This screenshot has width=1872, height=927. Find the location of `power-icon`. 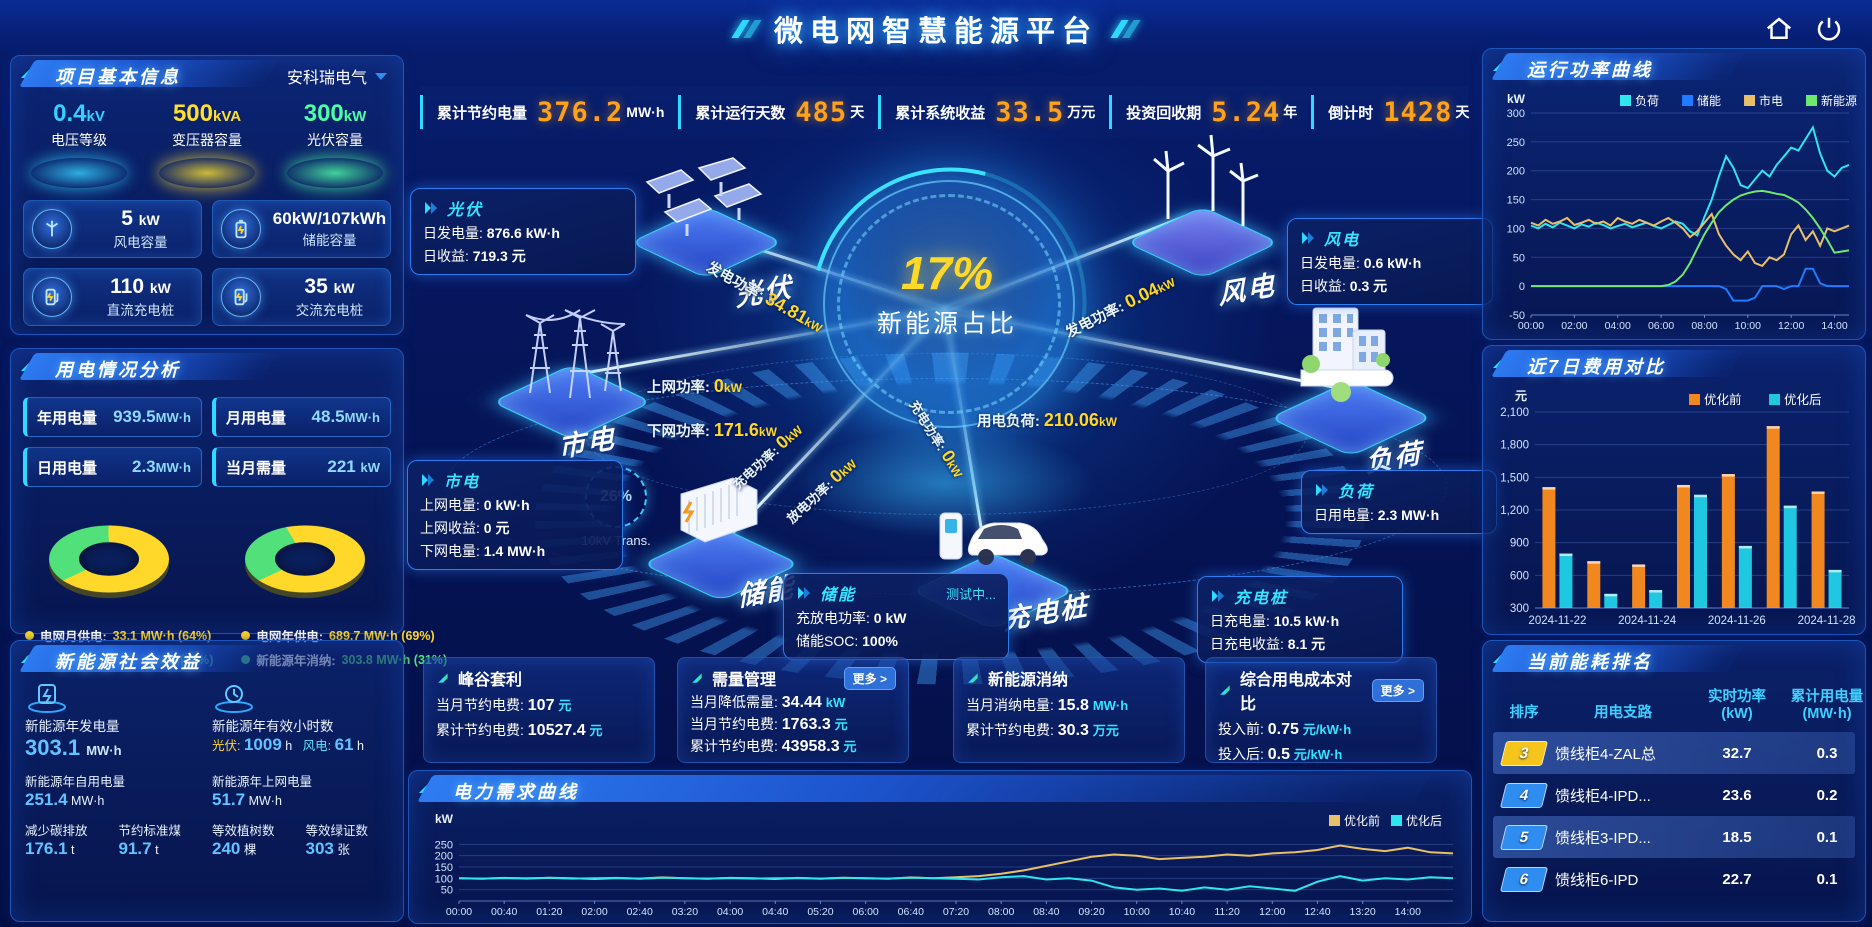

power-icon is located at coordinates (1829, 29).